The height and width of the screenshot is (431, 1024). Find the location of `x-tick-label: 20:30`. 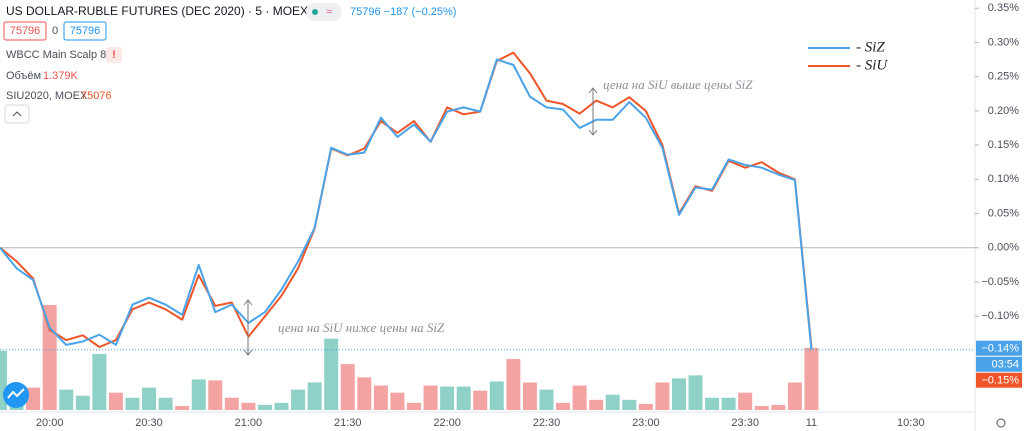

x-tick-label: 20:30 is located at coordinates (149, 423).